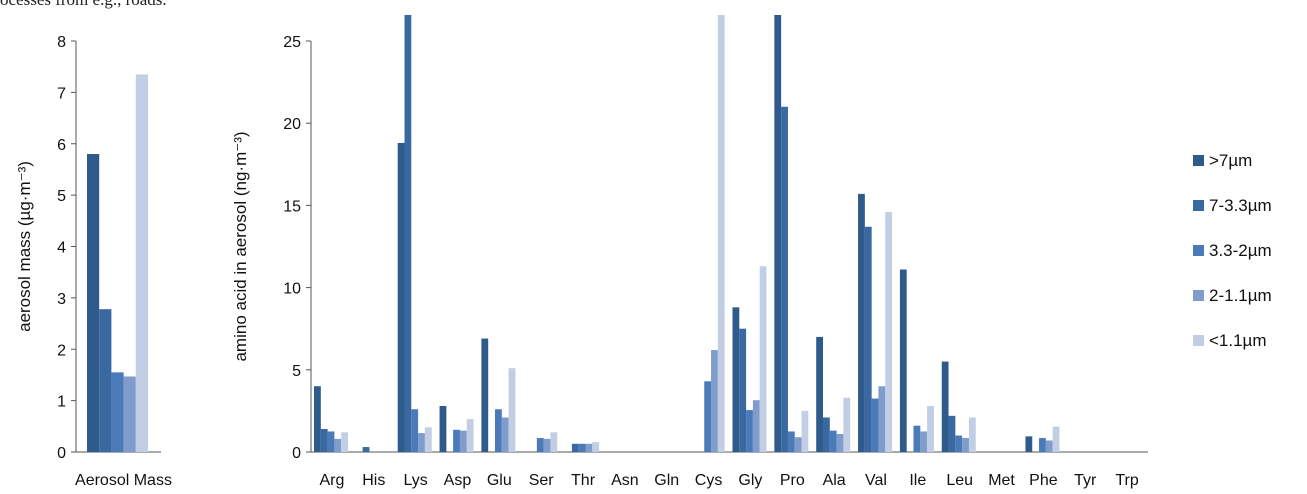  Describe the element at coordinates (1240, 295) in the screenshot. I see `legend-label: 2-1.1µm` at that location.